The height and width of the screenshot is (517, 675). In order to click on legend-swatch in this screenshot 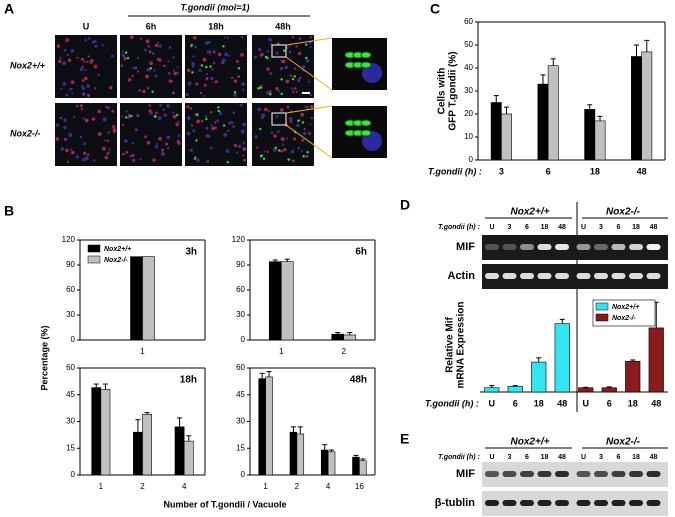, I will do `click(602, 306)`.